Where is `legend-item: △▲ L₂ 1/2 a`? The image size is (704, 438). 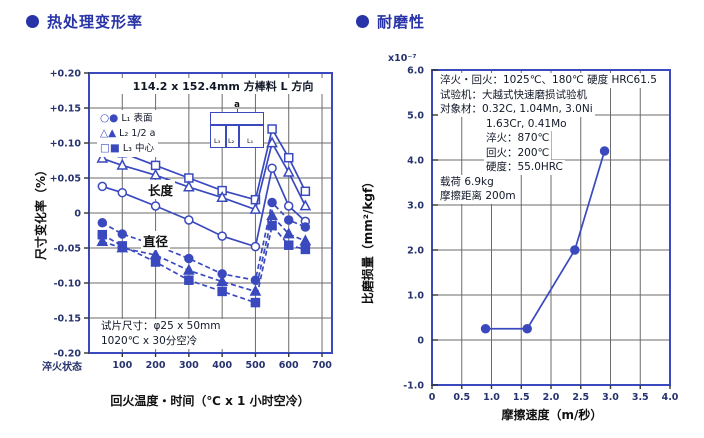 legend-item: △▲ L₂ 1/2 a is located at coordinates (127, 133).